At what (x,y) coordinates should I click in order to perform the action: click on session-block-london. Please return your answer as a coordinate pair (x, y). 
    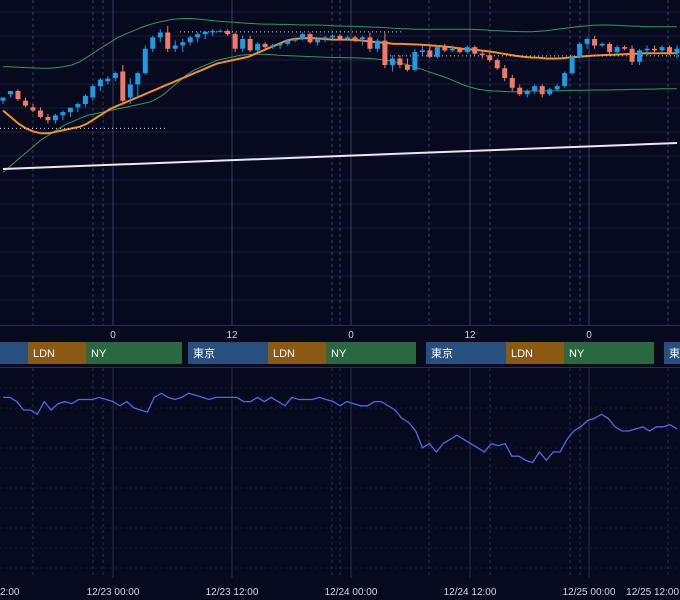
    Looking at the image, I should click on (535, 353).